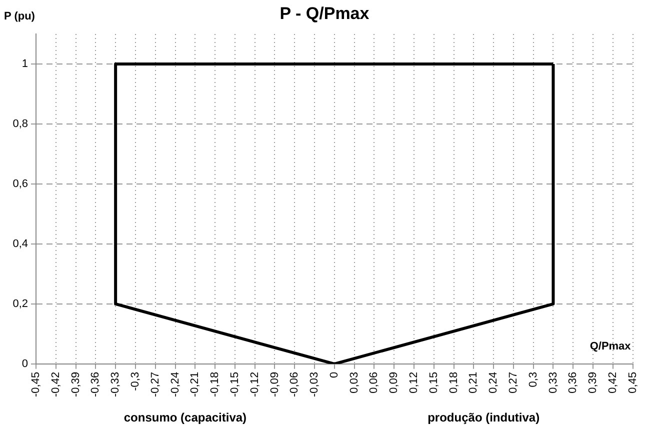  Describe the element at coordinates (136, 381) in the screenshot. I see `x-tick-label: -0,3` at that location.